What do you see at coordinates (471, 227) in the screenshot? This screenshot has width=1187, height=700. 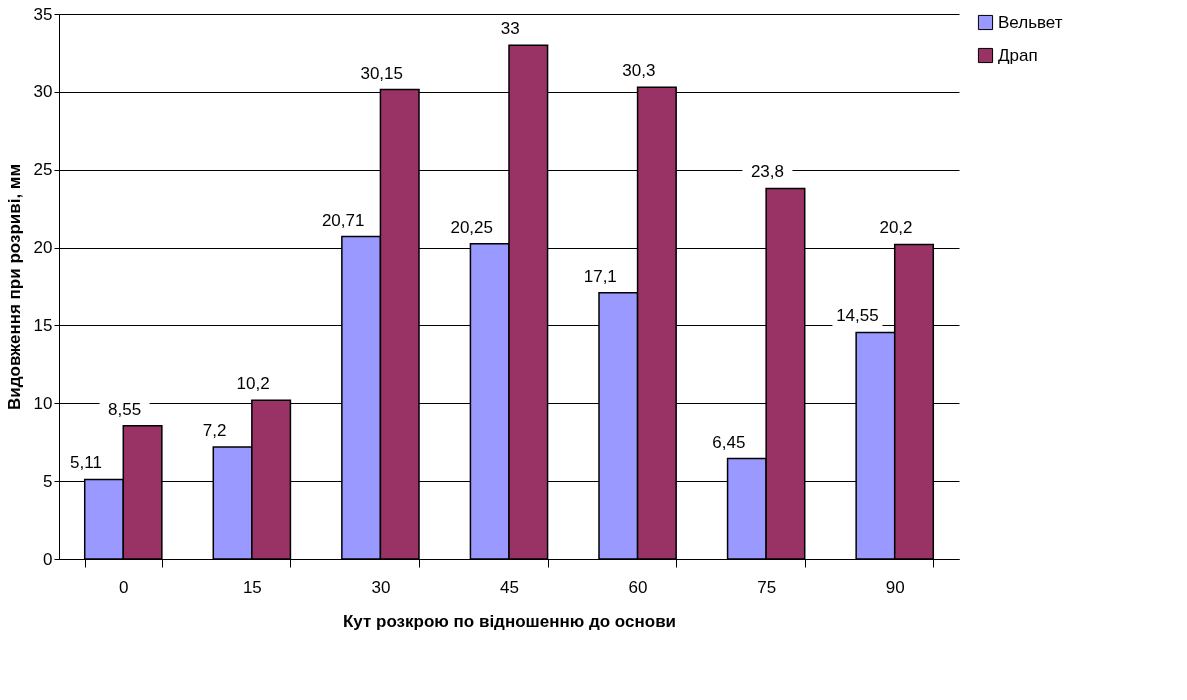 I see `data-label: 20,25` at bounding box center [471, 227].